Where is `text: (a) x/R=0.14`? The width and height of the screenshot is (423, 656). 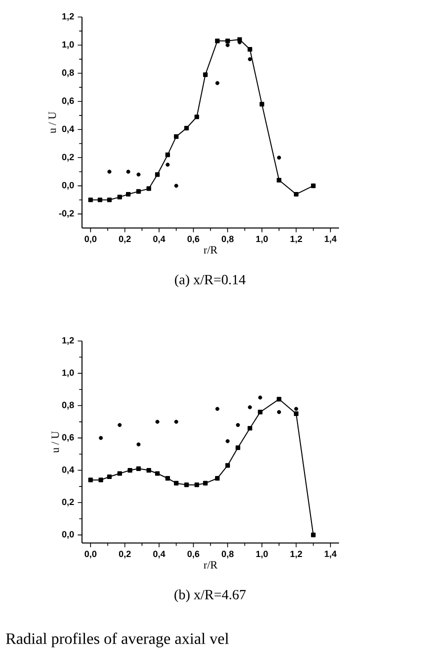 text: (a) x/R=0.14 is located at coordinates (210, 281).